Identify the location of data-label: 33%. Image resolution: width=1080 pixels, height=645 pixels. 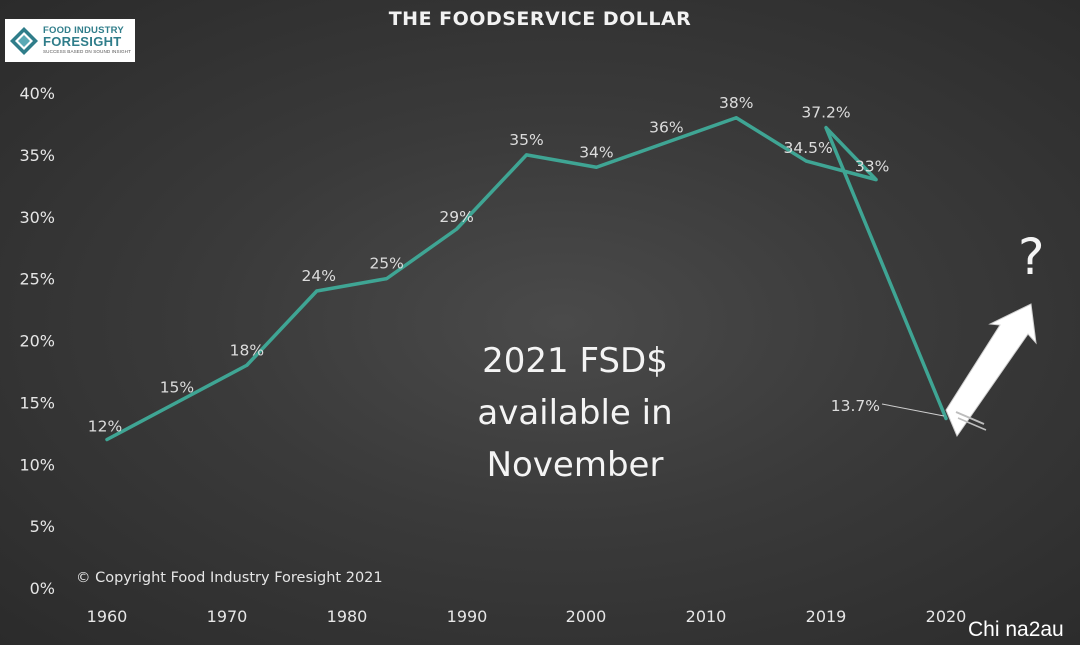
(872, 167).